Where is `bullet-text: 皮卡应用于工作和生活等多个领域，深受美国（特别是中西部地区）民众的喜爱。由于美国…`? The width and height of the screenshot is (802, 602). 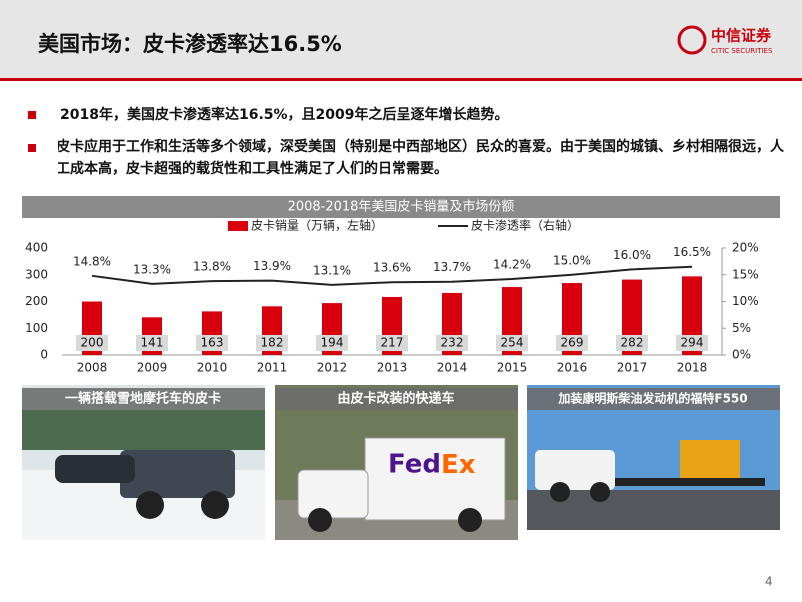
bullet-text: 皮卡应用于工作和生活等多个领域，深受美国（特别是中西部地区）民众的喜爱。由于美国… is located at coordinates (421, 158).